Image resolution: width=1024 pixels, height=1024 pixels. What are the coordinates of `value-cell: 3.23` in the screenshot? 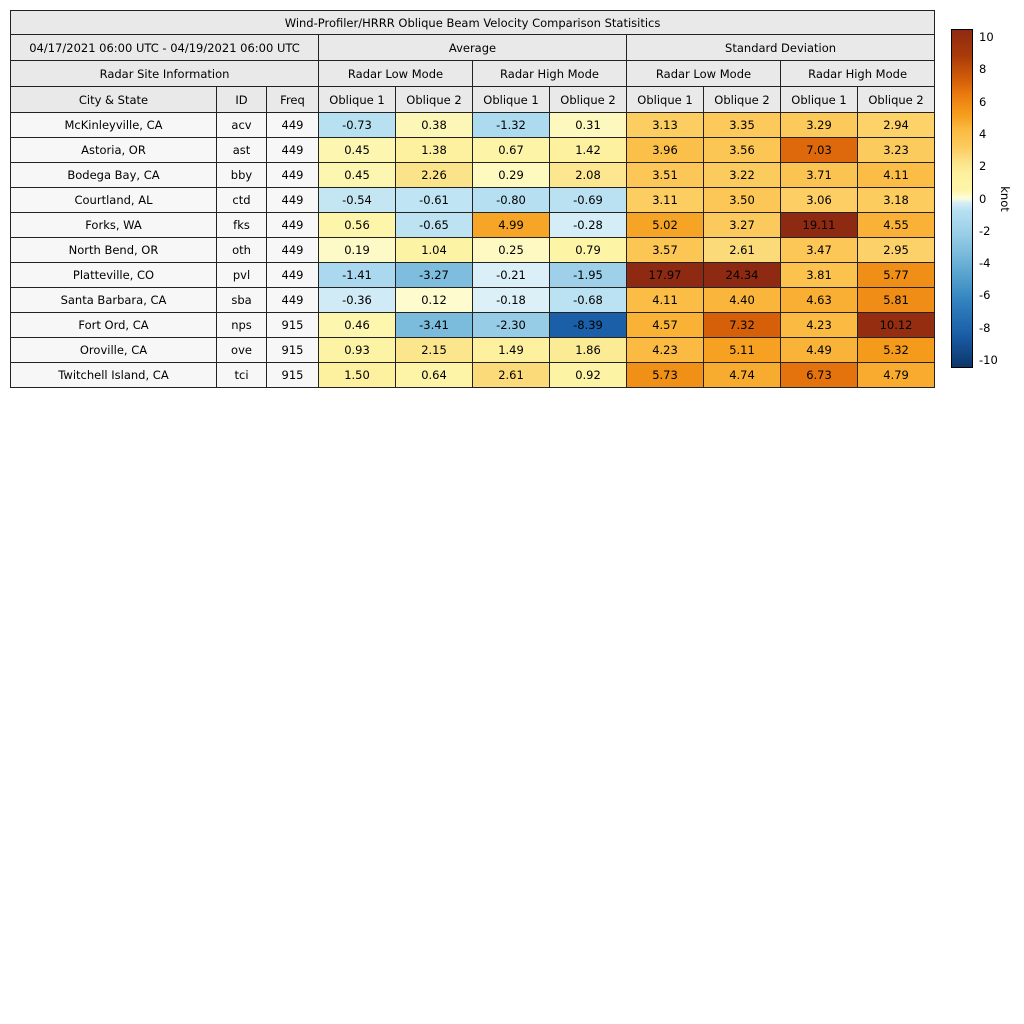 It's located at (896, 150).